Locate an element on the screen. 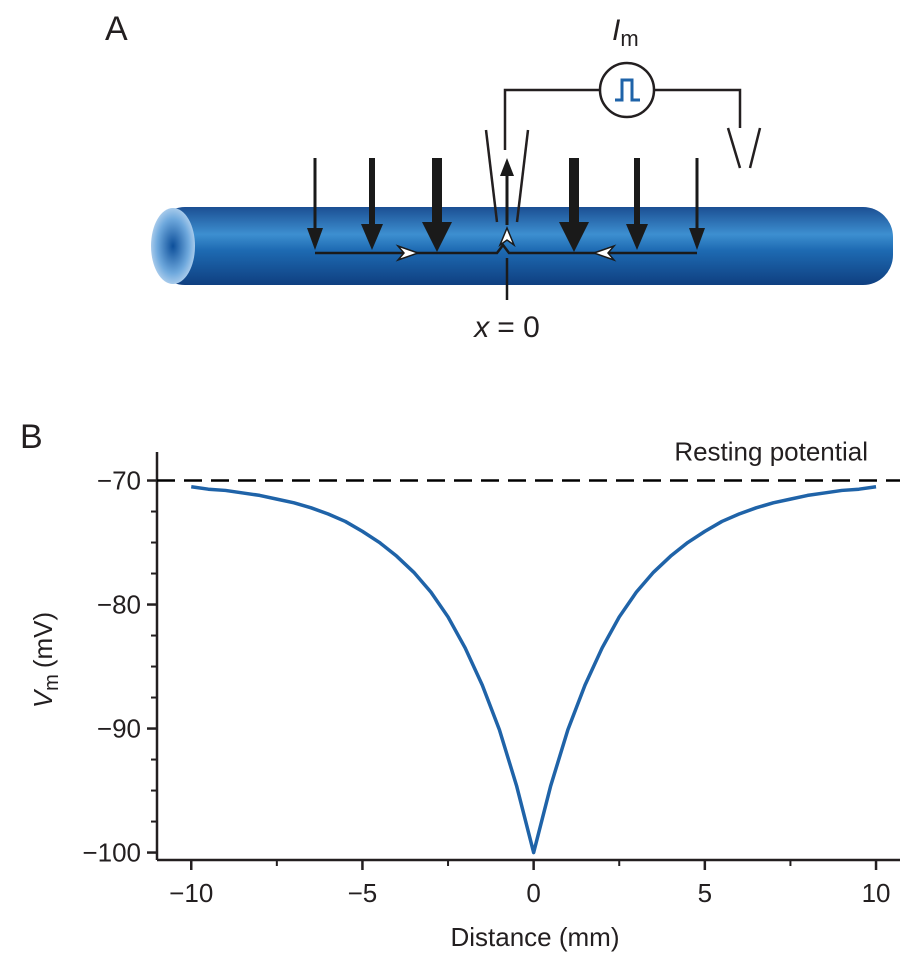 The width and height of the screenshot is (901, 958). y-tick-label: −100 is located at coordinates (111, 853).